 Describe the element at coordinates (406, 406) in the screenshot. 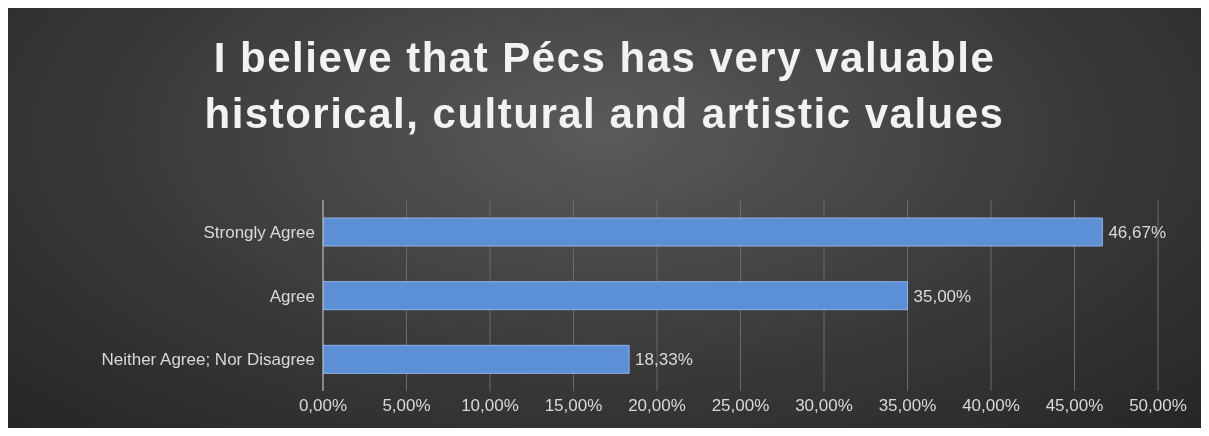

I see `x-tick-label: 5,00%` at that location.